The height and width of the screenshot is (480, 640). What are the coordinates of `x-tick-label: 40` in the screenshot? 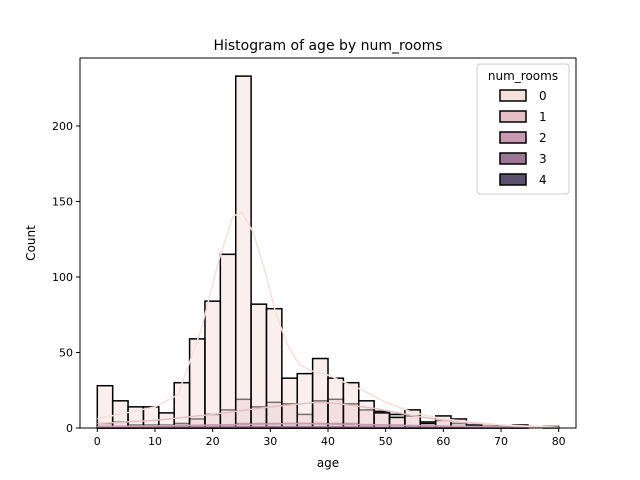 It's located at (328, 441).